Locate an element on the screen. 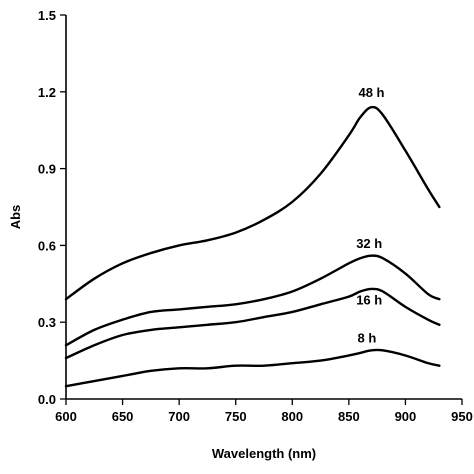 The width and height of the screenshot is (474, 474). y-tick-label: 0.9 is located at coordinates (47, 169).